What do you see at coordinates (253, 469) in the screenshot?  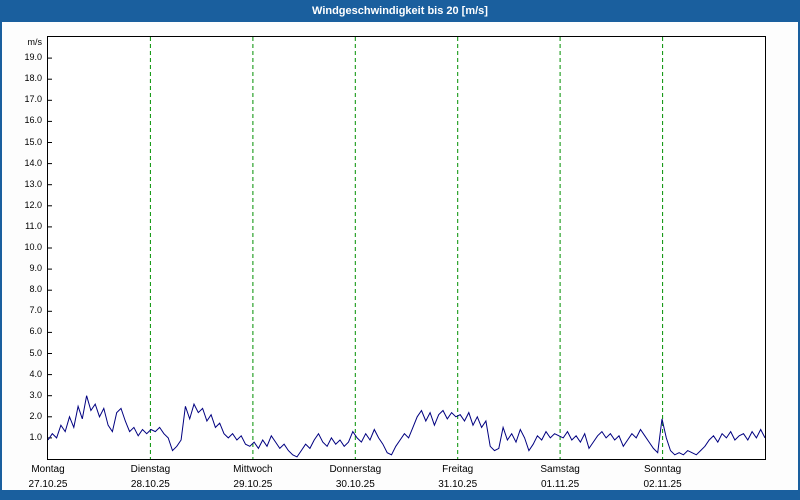 I see `x-axis-day-label: Mittwoch` at bounding box center [253, 469].